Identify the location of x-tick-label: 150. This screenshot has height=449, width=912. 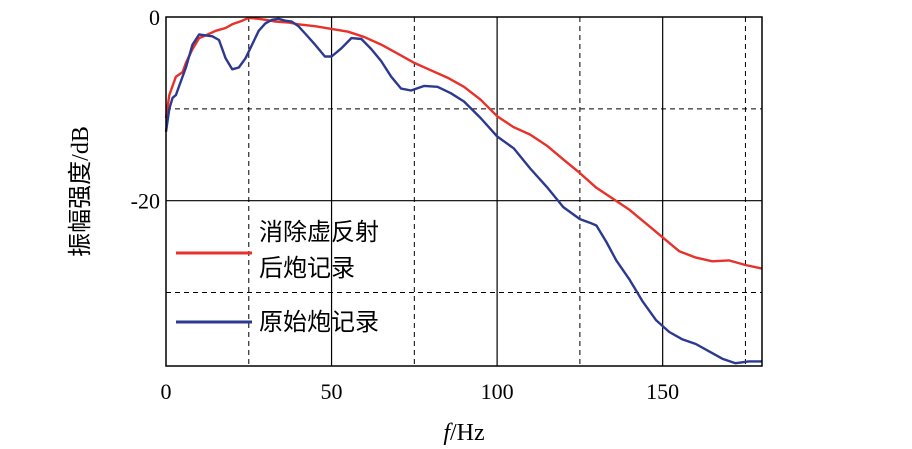
(662, 391).